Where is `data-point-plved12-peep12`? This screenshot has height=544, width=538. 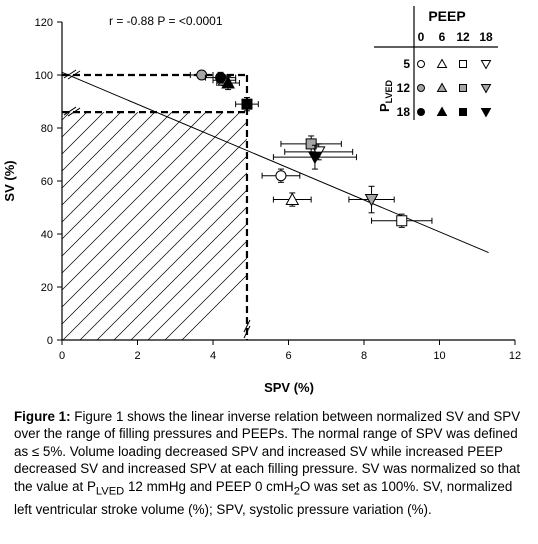
data-point-plved12-peep12 is located at coordinates (311, 144).